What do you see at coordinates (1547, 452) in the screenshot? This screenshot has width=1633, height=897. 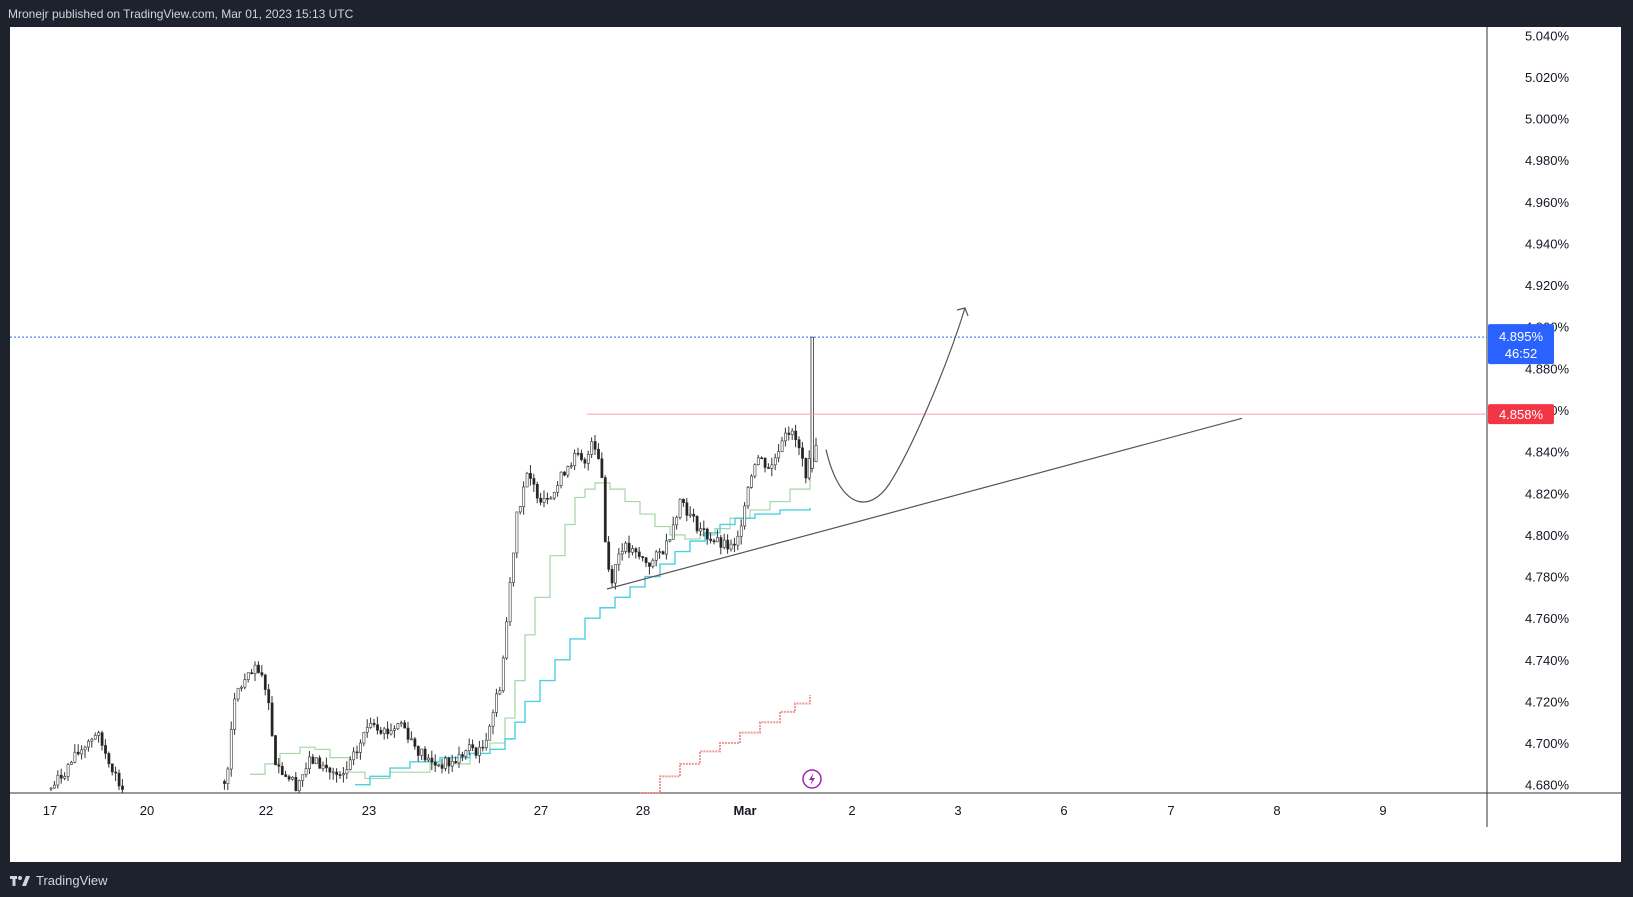 I see `y-tick-label: 4.840%` at bounding box center [1547, 452].